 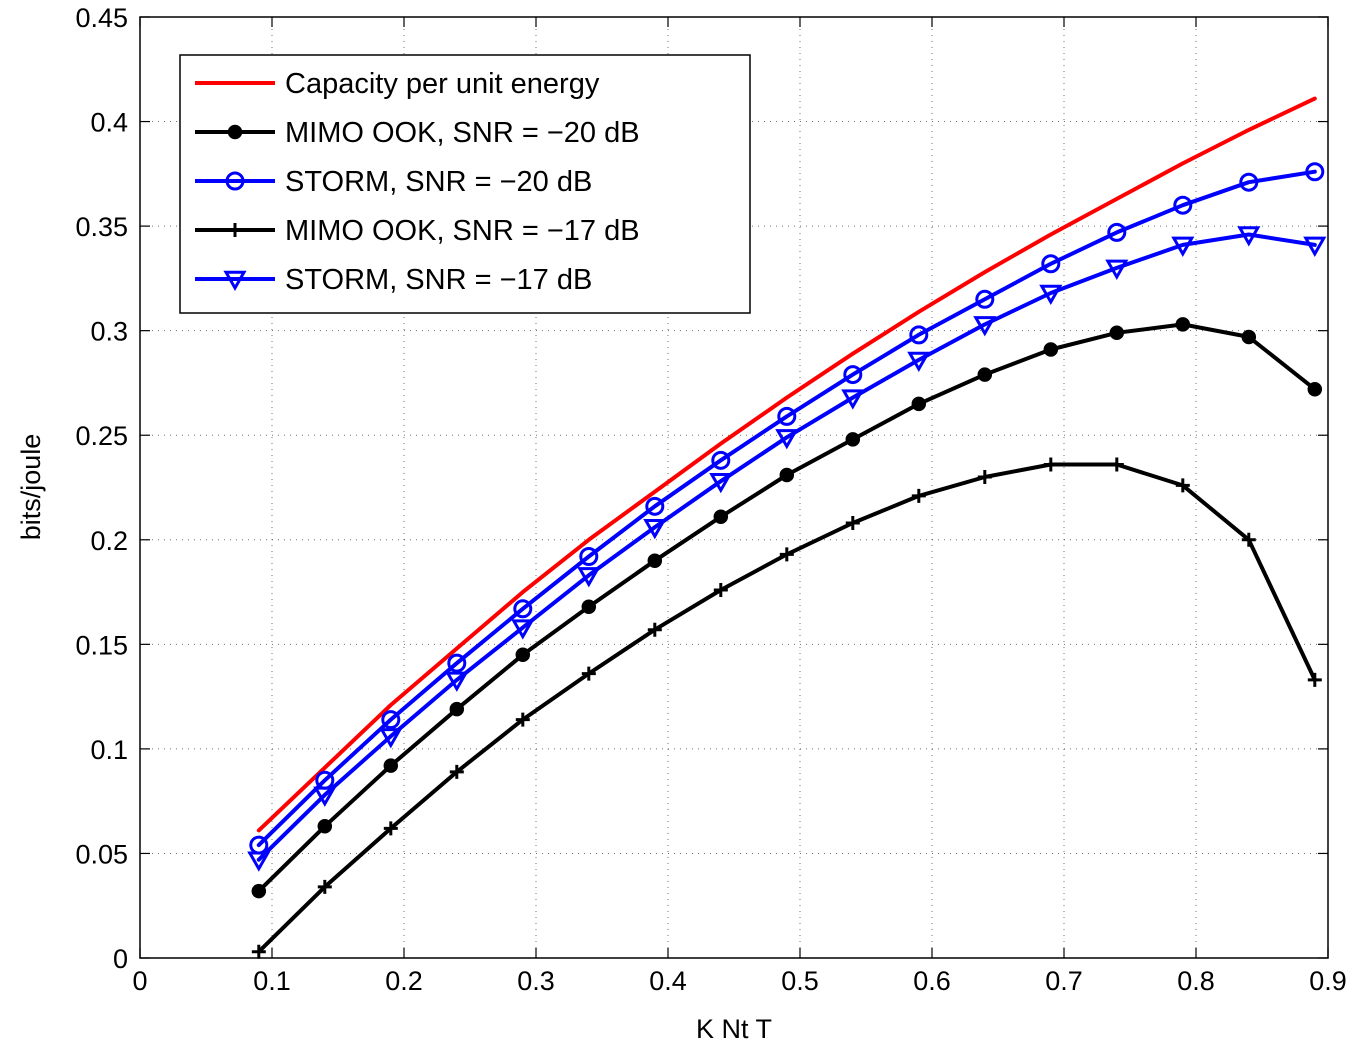 What do you see at coordinates (462, 133) in the screenshot?
I see `legend-label: MIMO OOK, SNR = −20 dB` at bounding box center [462, 133].